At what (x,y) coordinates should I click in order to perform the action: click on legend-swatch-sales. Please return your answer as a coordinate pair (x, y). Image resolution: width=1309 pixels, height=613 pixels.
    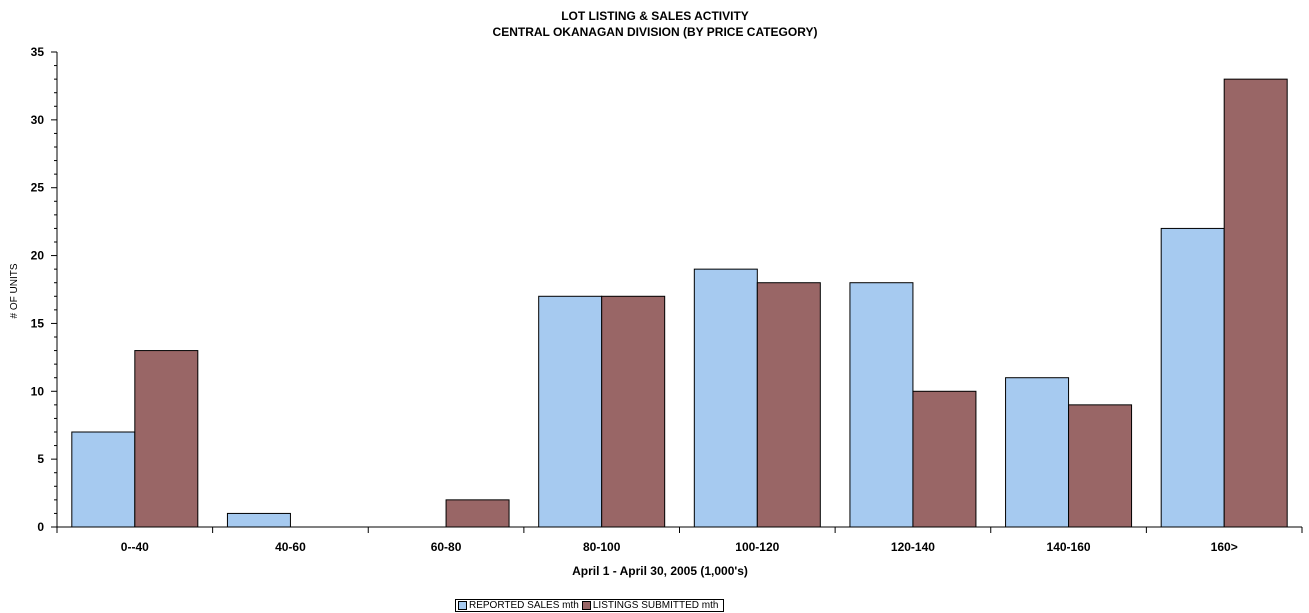
    Looking at the image, I should click on (462, 605).